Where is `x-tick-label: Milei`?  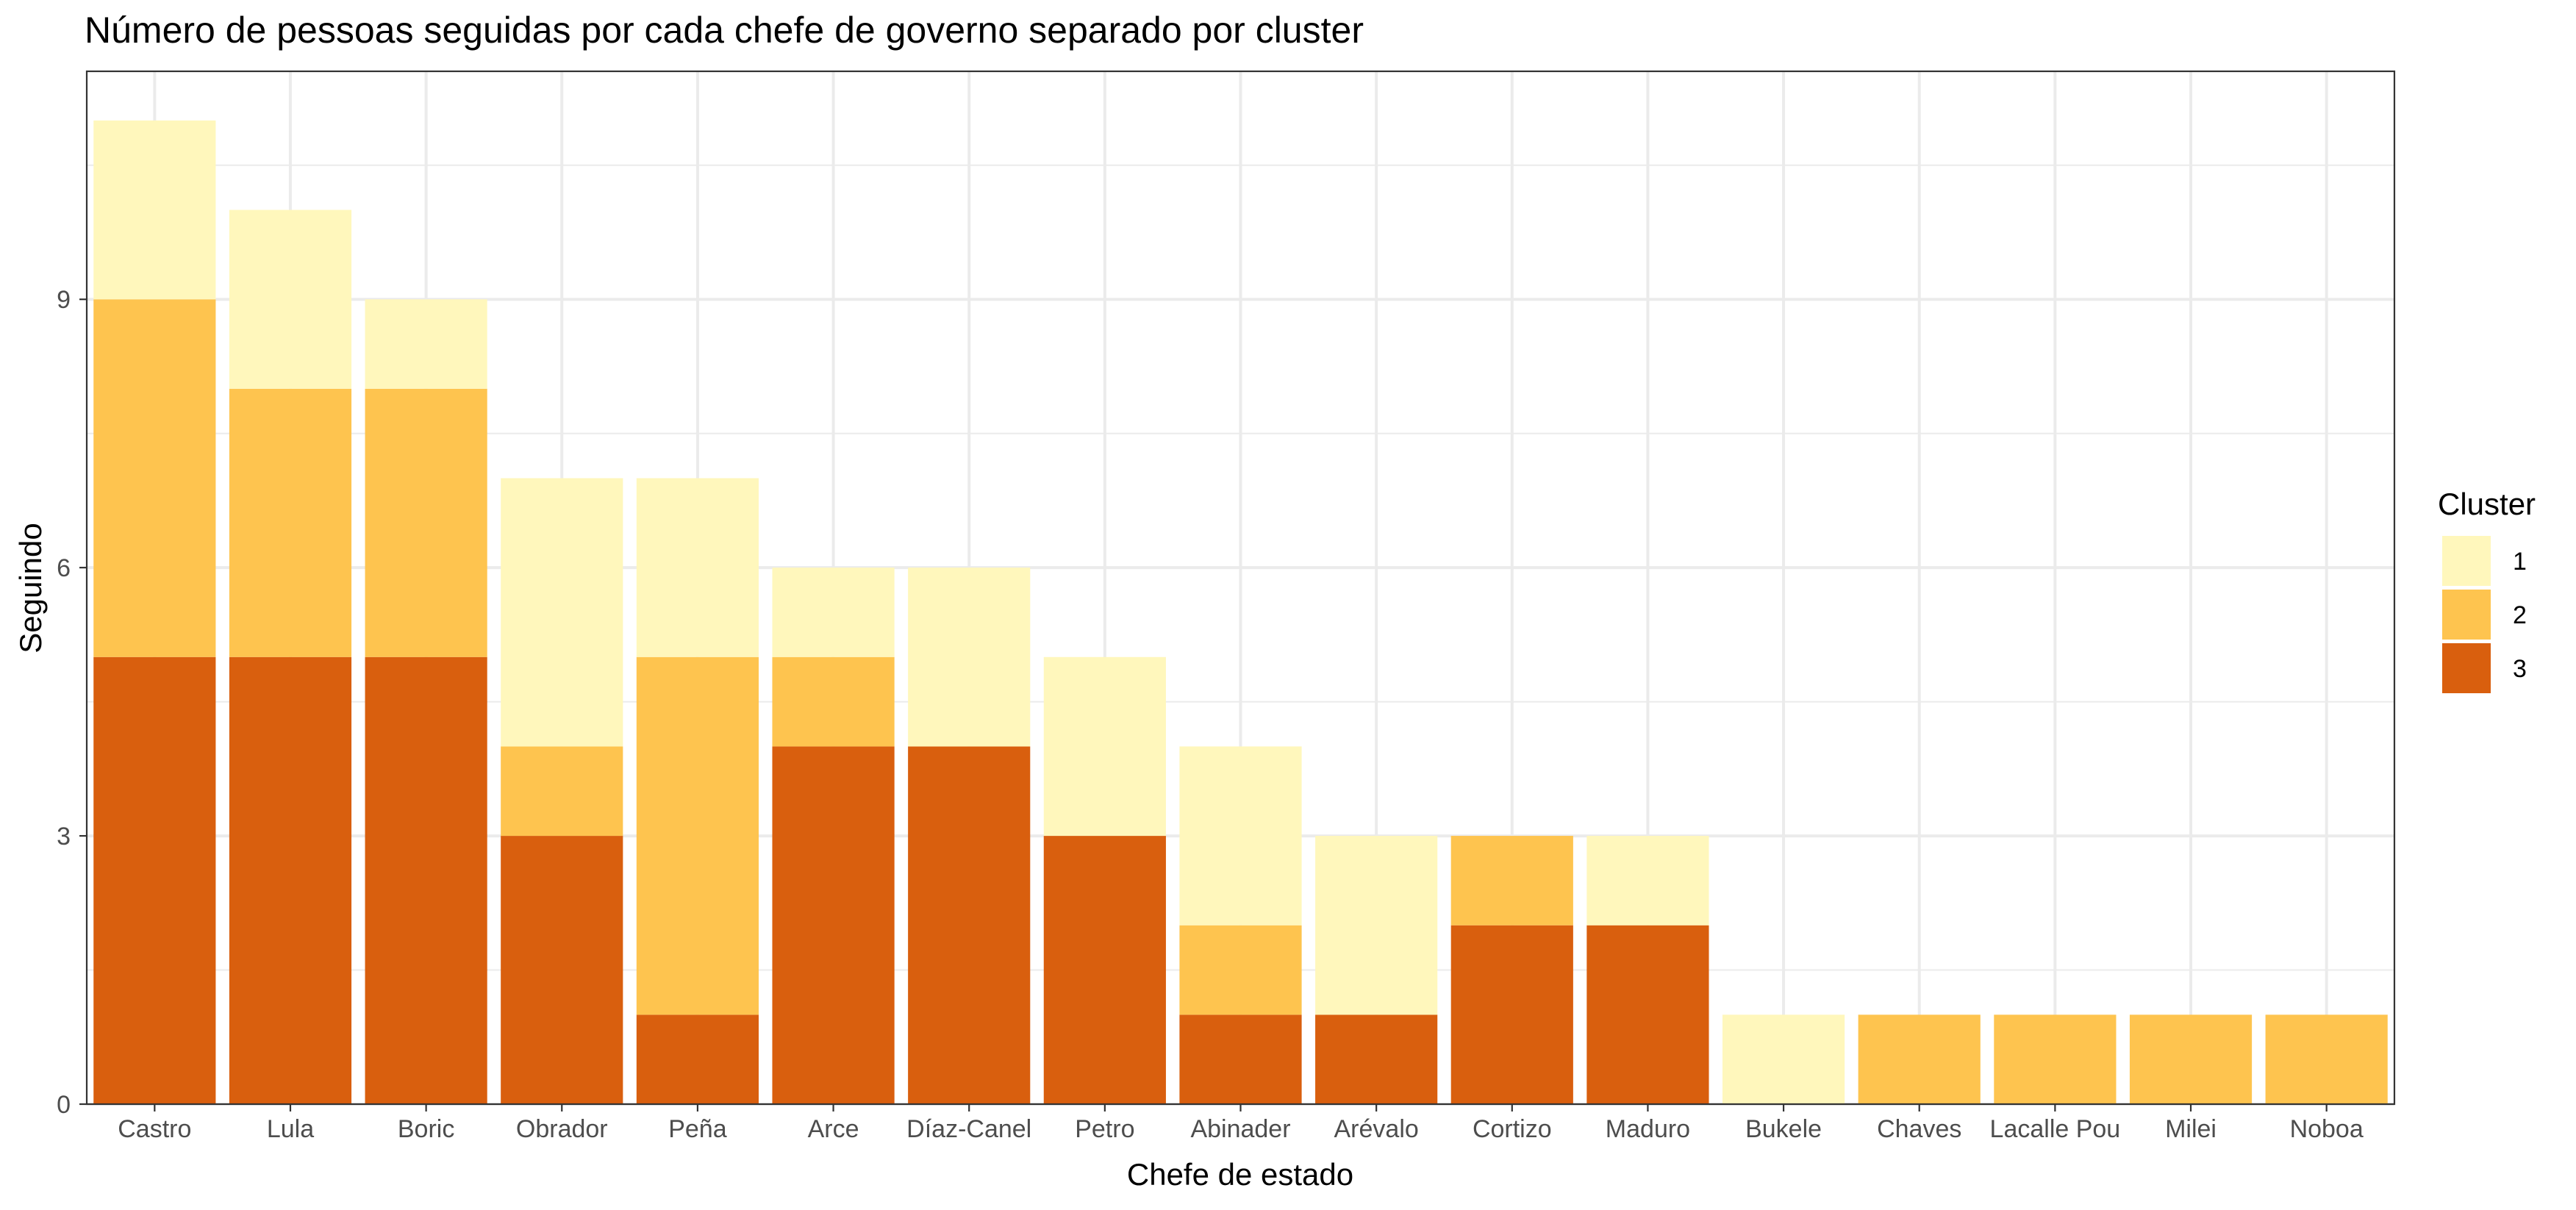
x-tick-label: Milei is located at coordinates (2191, 1129).